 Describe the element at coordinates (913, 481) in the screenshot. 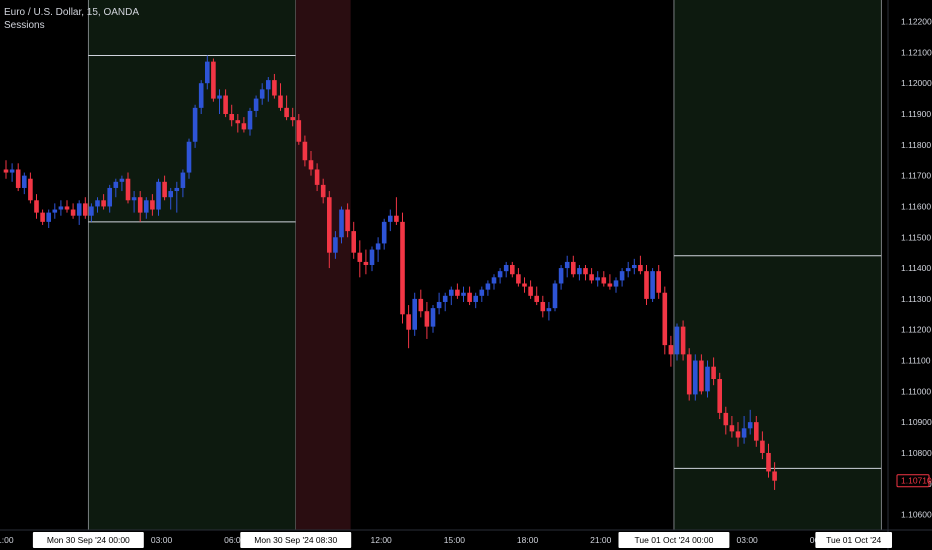

I see `last-price-badge` at that location.